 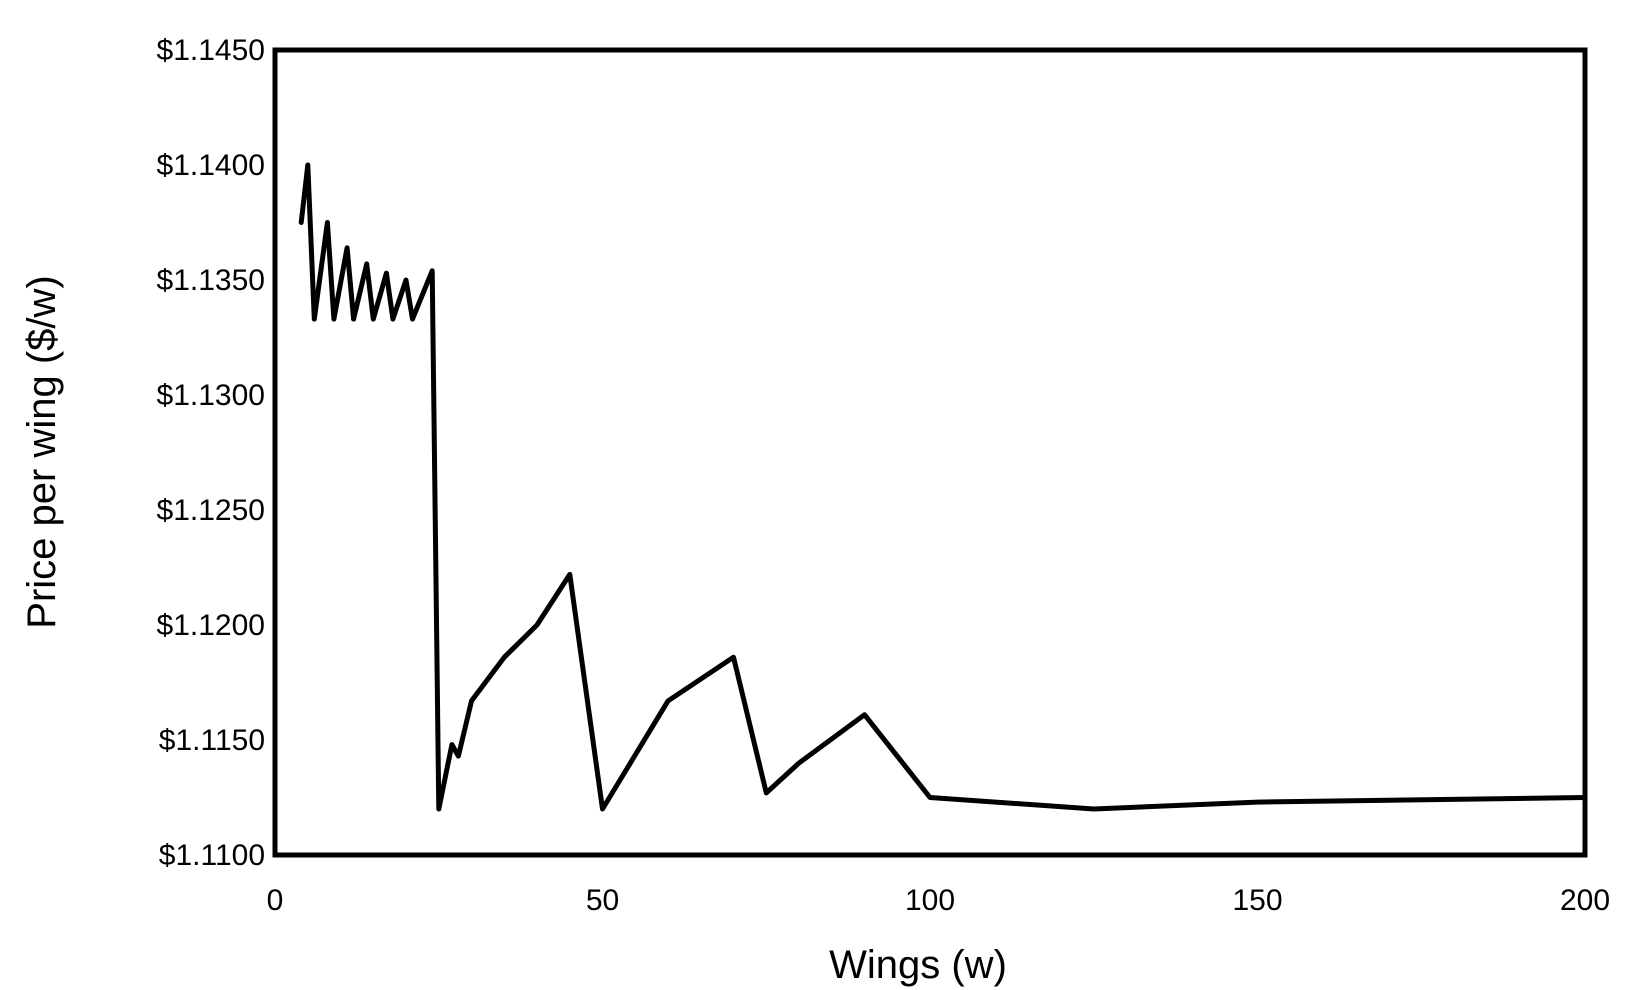 What do you see at coordinates (212, 740) in the screenshot?
I see `y-tick-label: $1.1150` at bounding box center [212, 740].